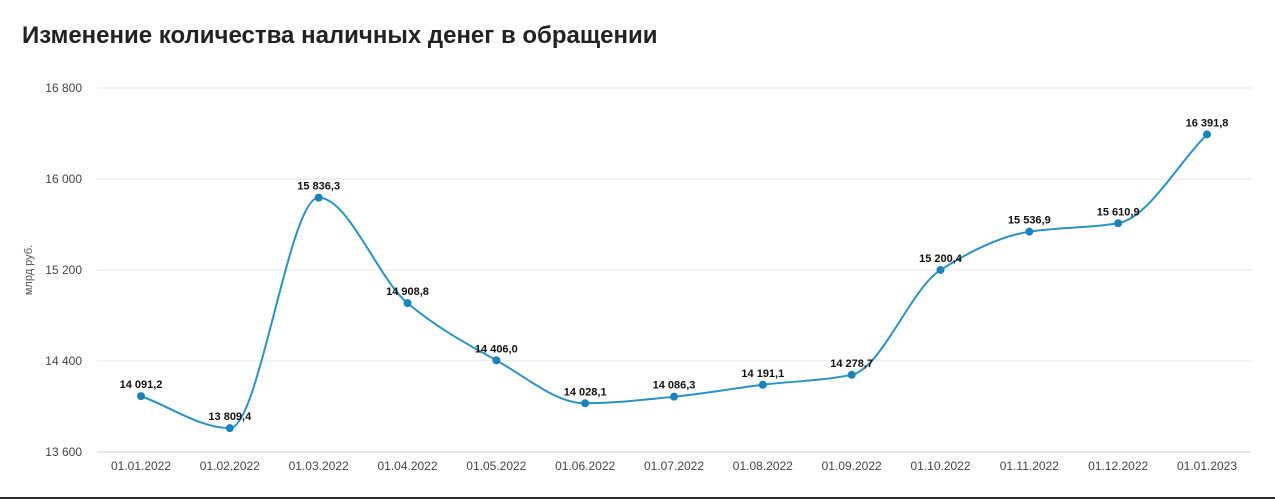 The image size is (1275, 499). What do you see at coordinates (407, 466) in the screenshot?
I see `x-tick-label: 01.04.2022` at bounding box center [407, 466].